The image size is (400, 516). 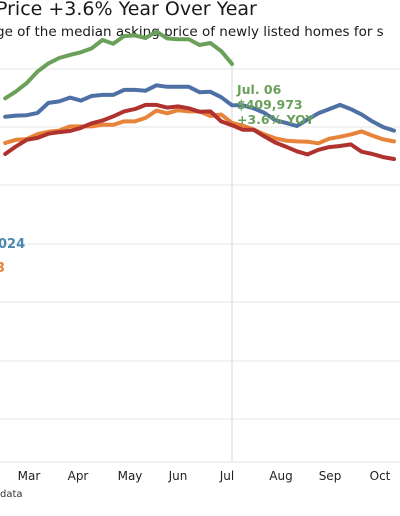 I want to click on x-axis-labels: Mar Apr May Jun Jul Aug Sep Oct, so click(x=204, y=476).